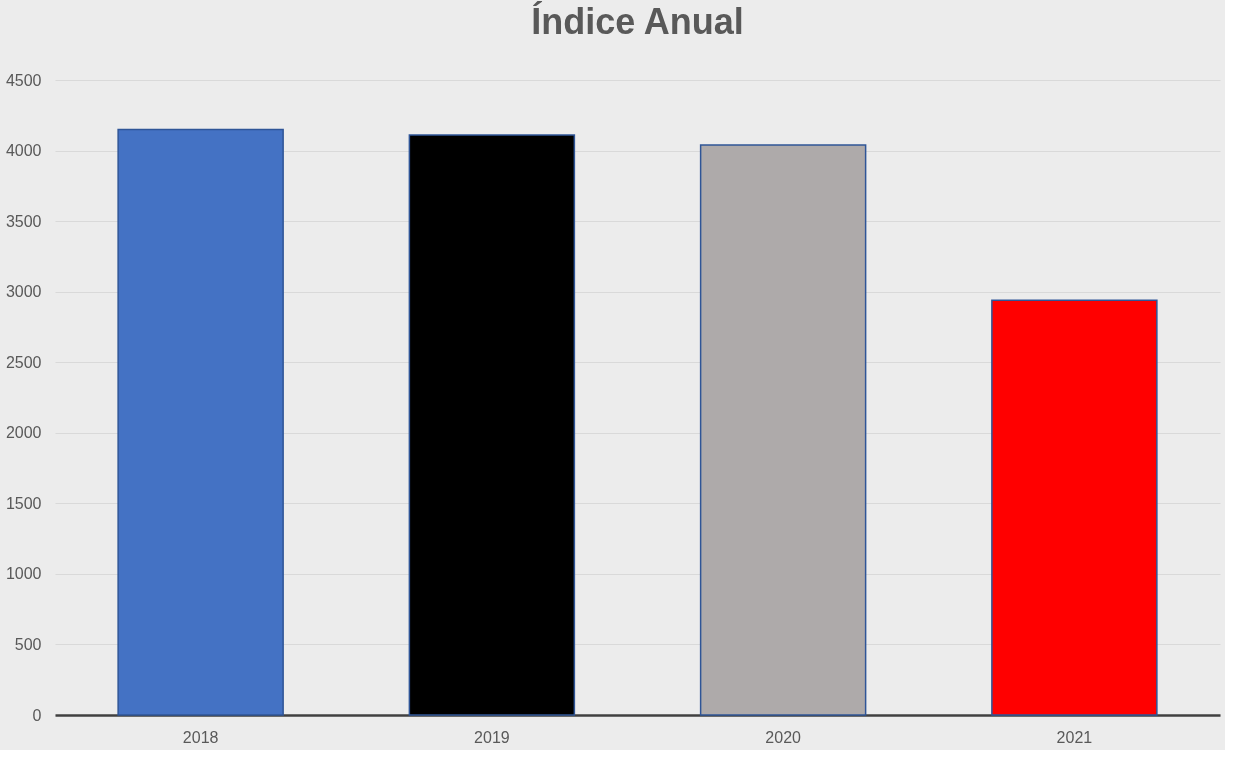 The image size is (1238, 763). What do you see at coordinates (637, 21) in the screenshot?
I see `chart-title: Índice Anual` at bounding box center [637, 21].